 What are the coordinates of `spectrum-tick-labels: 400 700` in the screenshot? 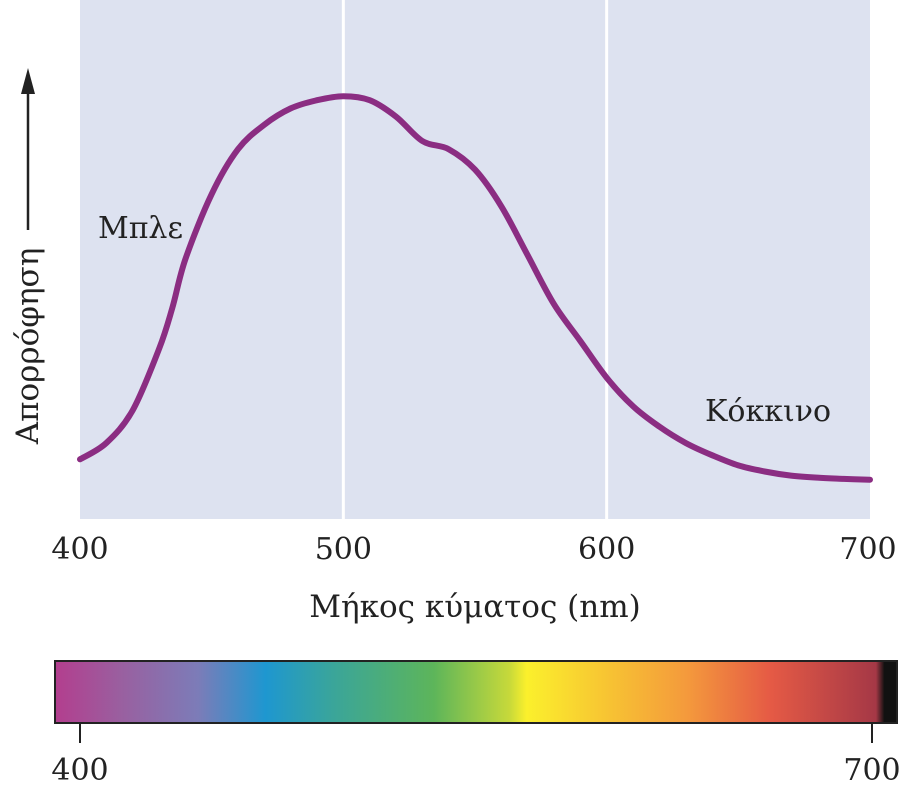 It's located at (476, 755).